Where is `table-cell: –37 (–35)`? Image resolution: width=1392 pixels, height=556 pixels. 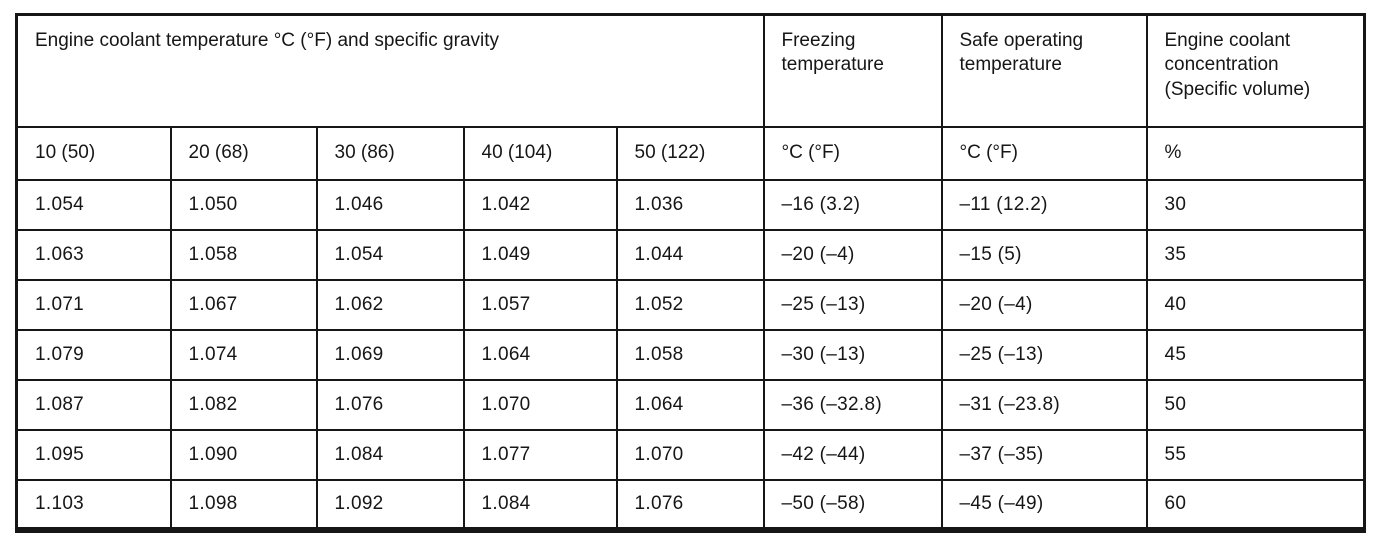 table-cell: –37 (–35) is located at coordinates (1044, 454).